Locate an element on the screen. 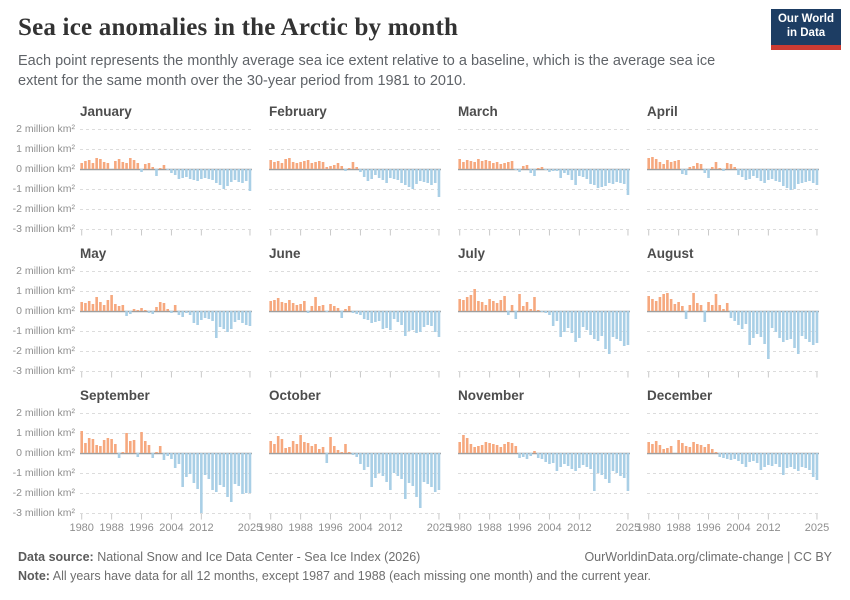 The height and width of the screenshot is (600, 850). chart-plot-may is located at coordinates (166, 325).